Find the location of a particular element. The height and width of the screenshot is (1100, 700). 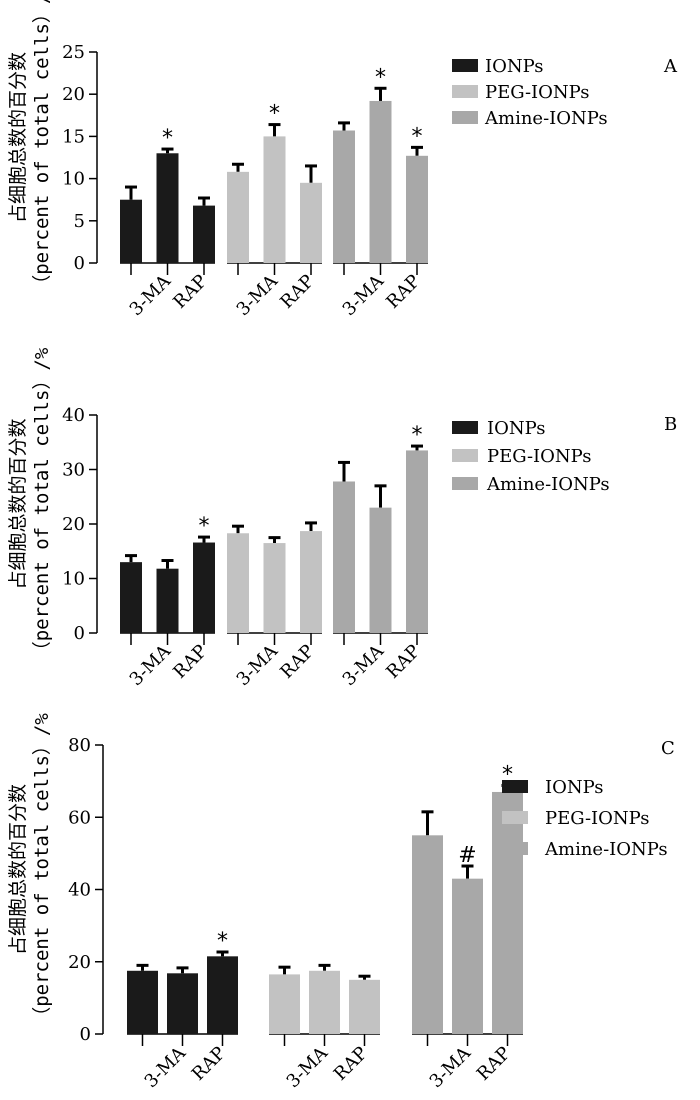

y-tick-label: 25 is located at coordinates (73, 52).